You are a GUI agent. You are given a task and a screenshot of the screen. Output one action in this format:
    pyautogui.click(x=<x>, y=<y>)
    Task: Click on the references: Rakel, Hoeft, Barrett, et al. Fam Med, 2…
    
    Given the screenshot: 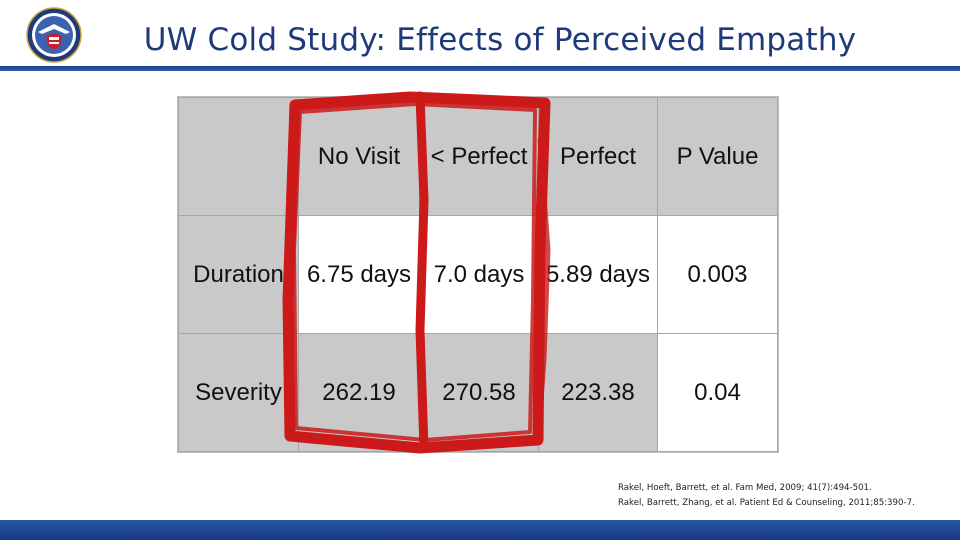 What is the action you would take?
    pyautogui.click(x=766, y=496)
    